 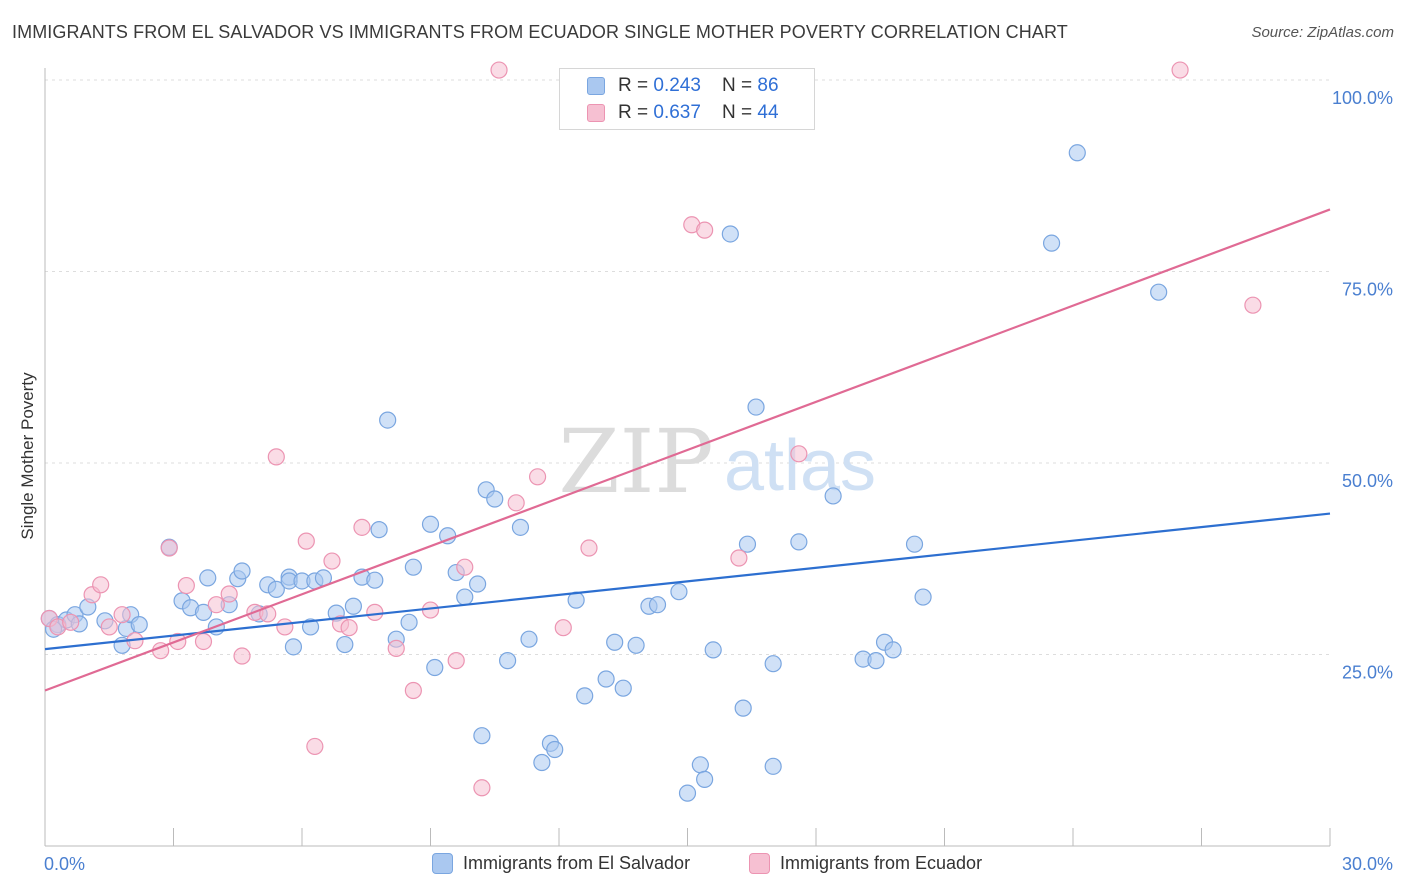 What do you see at coordinates (1367, 673) in the screenshot?
I see `y-tick-label: 25.0%` at bounding box center [1367, 673].